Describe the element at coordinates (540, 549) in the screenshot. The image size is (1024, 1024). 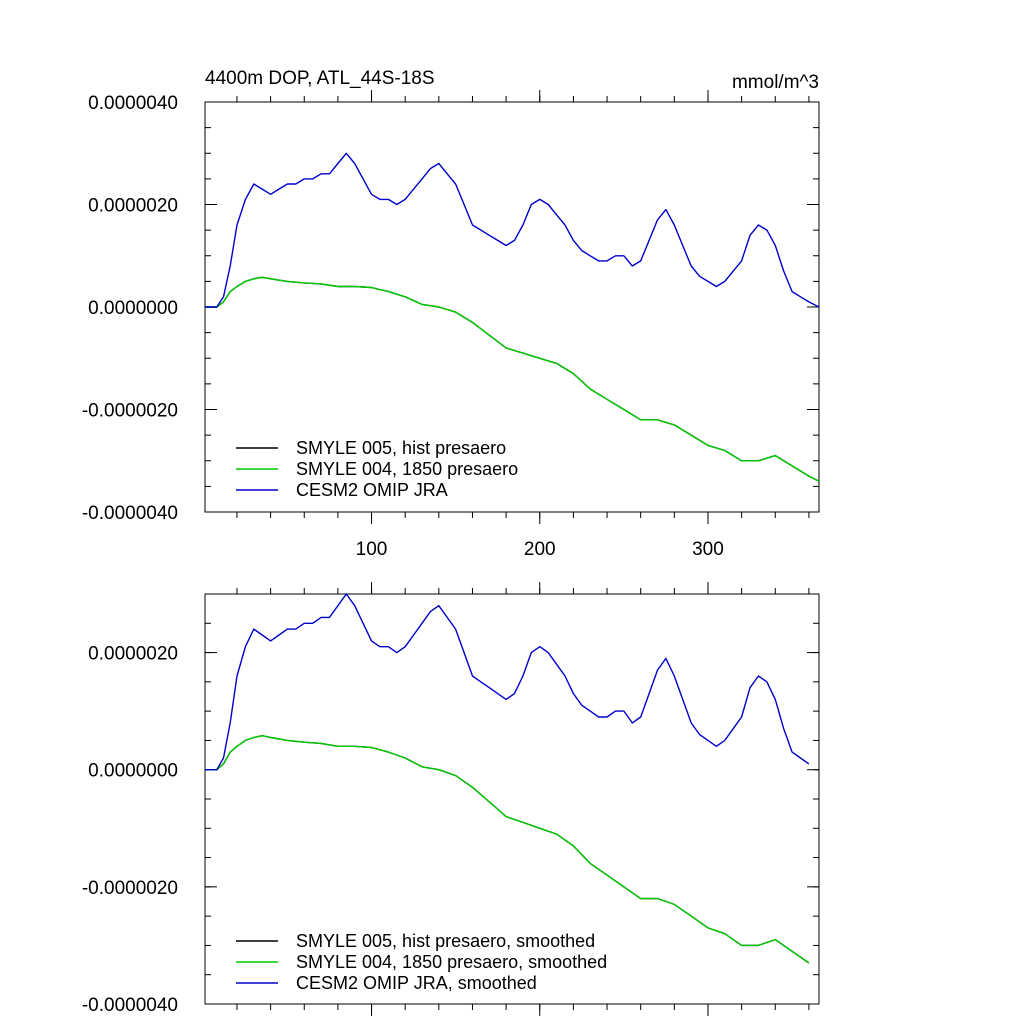
I see `x-tick-label: 200` at that location.